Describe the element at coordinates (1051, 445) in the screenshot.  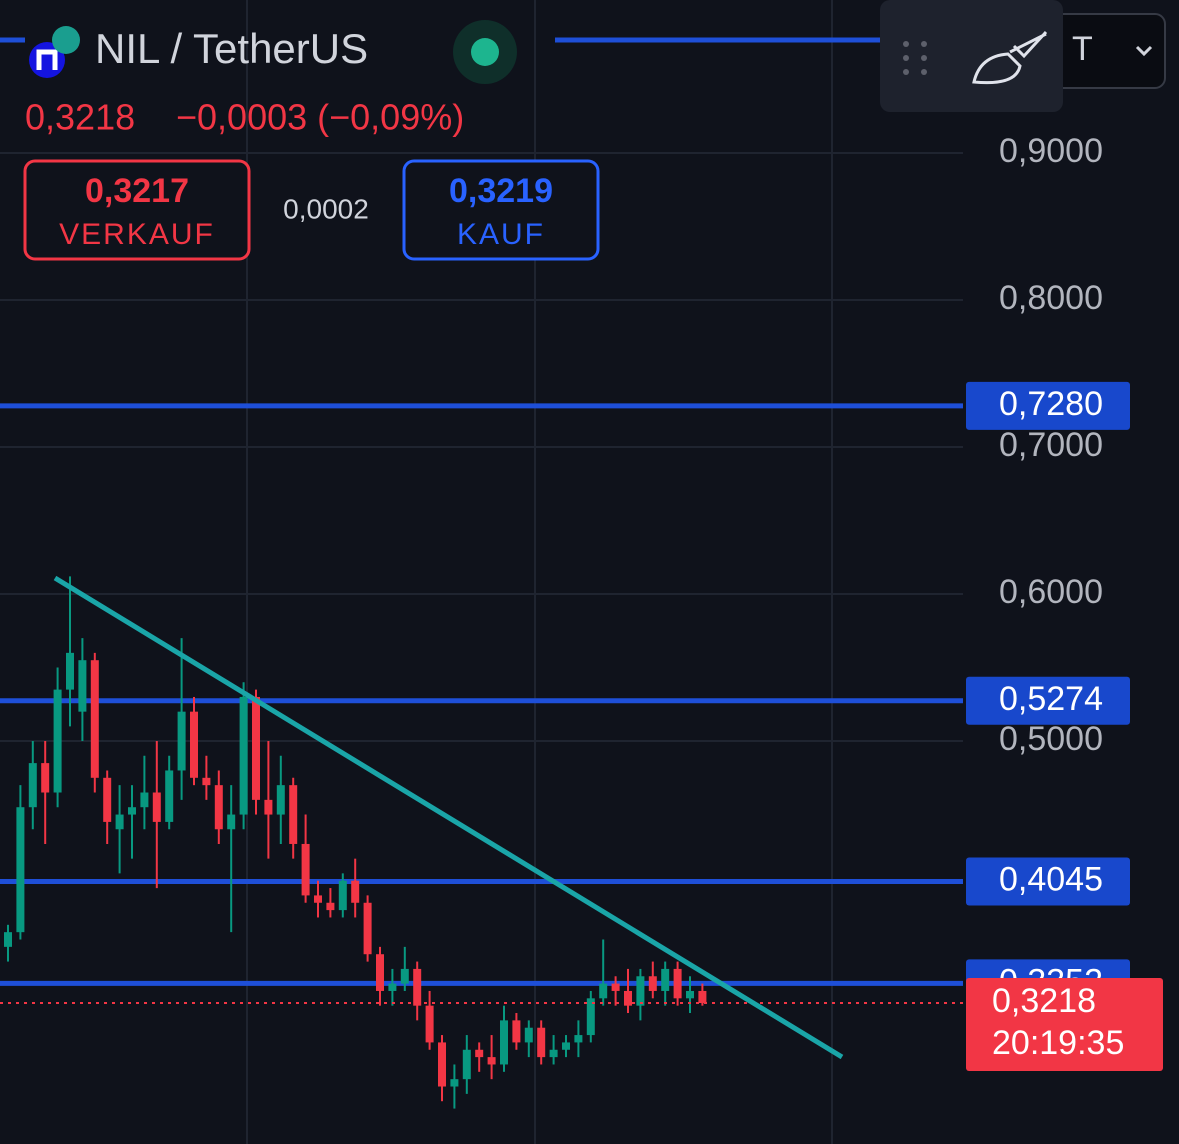
I see `y-tick-label: 0,7000` at that location.